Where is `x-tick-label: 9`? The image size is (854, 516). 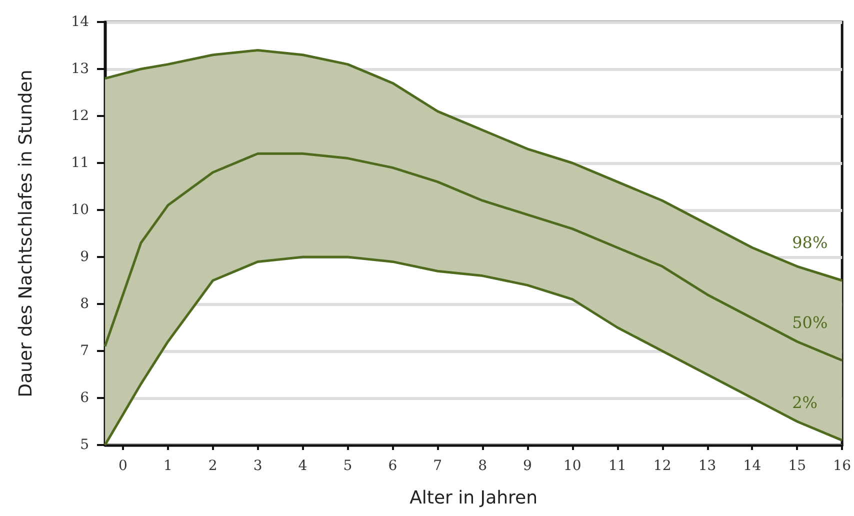 x-tick-label: 9 is located at coordinates (527, 466).